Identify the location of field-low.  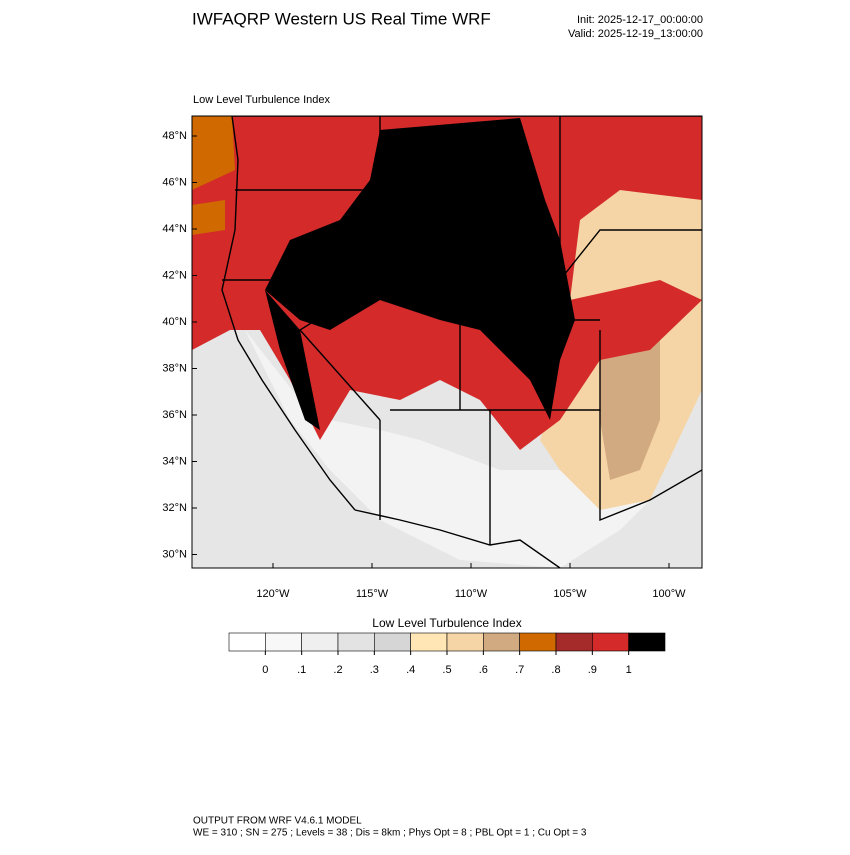
(447, 449).